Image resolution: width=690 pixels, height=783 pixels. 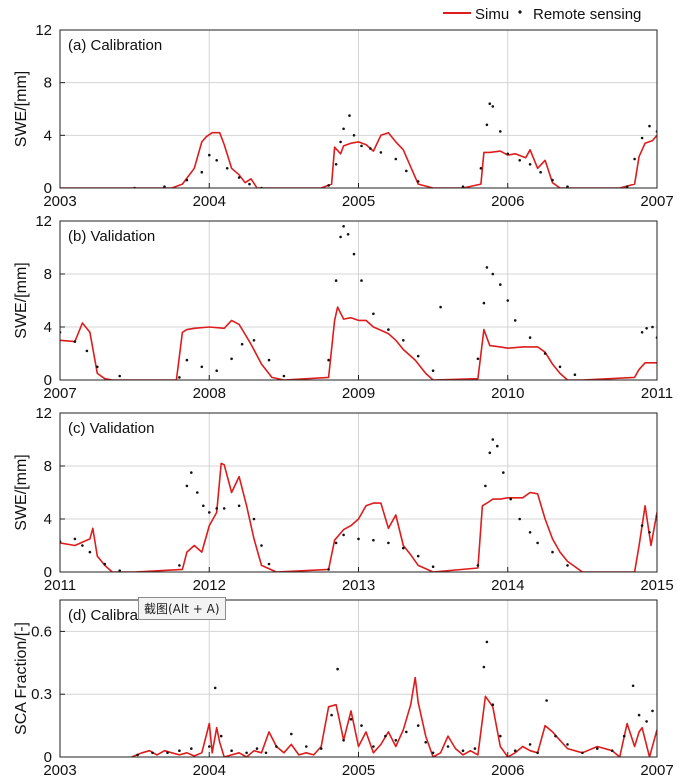 What do you see at coordinates (209, 201) in the screenshot?
I see `x-tick-label: 2004` at bounding box center [209, 201].